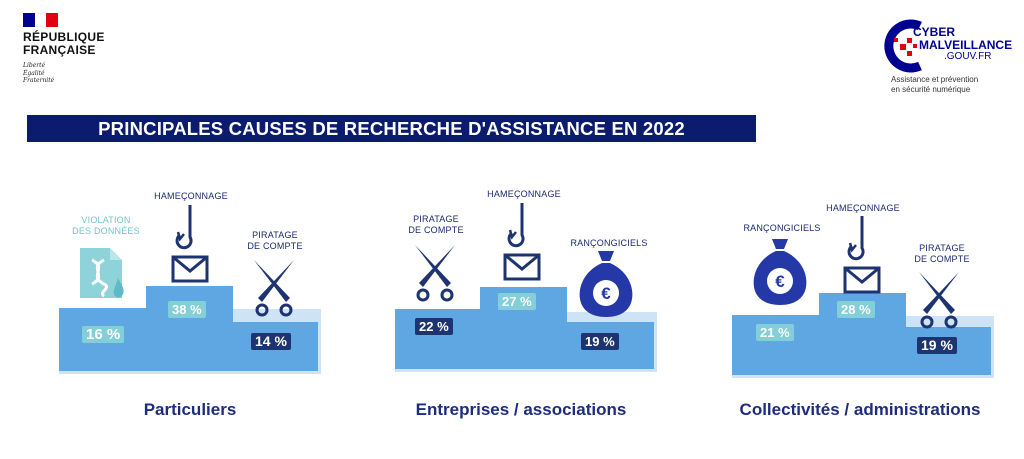 Image resolution: width=1024 pixels, height=459 pixels. What do you see at coordinates (64, 43) in the screenshot?
I see `republique-francaise-logo-text: RÉPUBLIQUE FRANÇAISE` at bounding box center [64, 43].